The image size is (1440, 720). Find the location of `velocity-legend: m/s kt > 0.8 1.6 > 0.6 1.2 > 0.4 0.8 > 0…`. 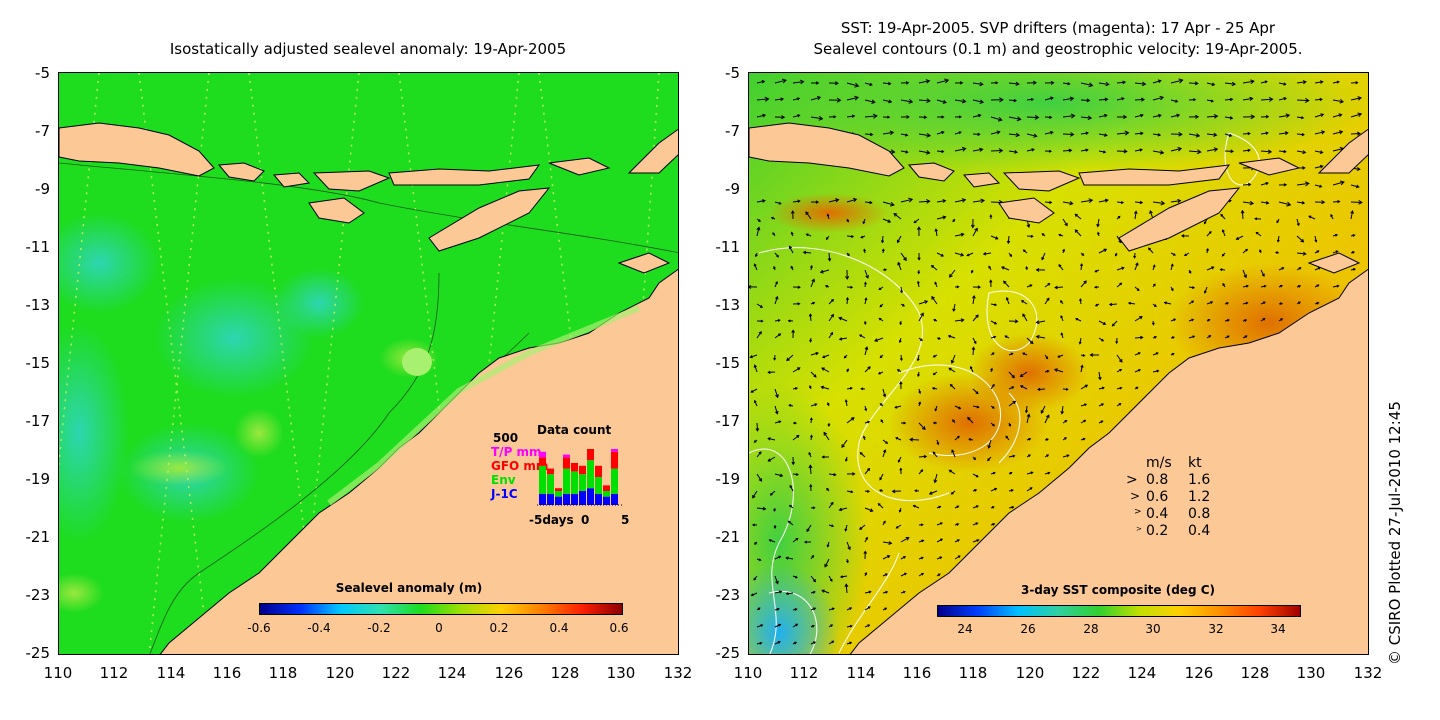

velocity-legend: m/s kt > 0.8 1.6 > 0.6 1.2 > 0.4 0.8 > 0… is located at coordinates (1179, 500).